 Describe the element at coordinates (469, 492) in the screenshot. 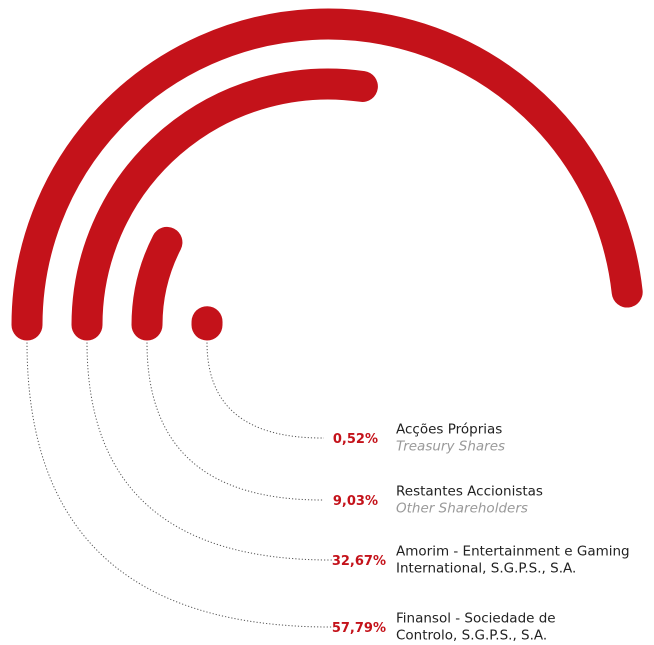

I see `series-name-3-line-1: Restantes Accionistas` at that location.